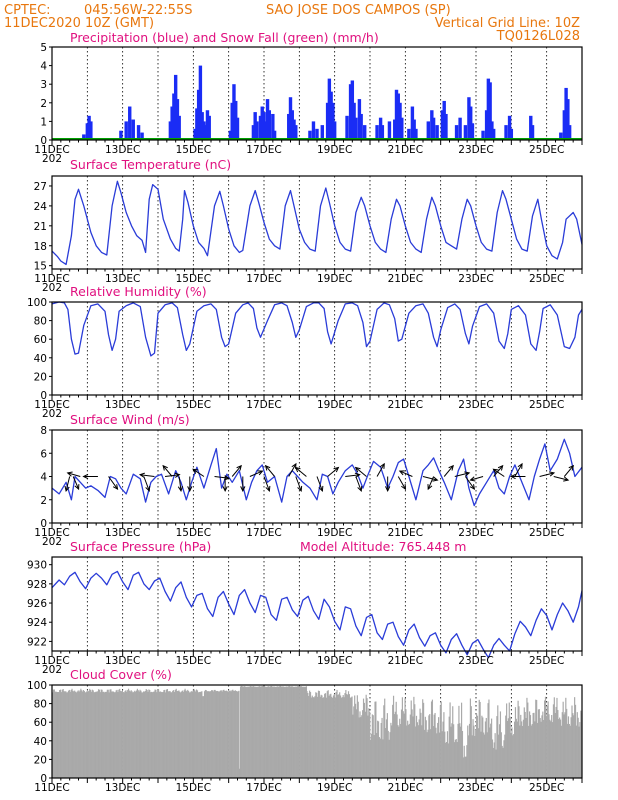  What do you see at coordinates (122, 533) in the screenshot?
I see `x-tick-label: 13DEC` at bounding box center [122, 533].